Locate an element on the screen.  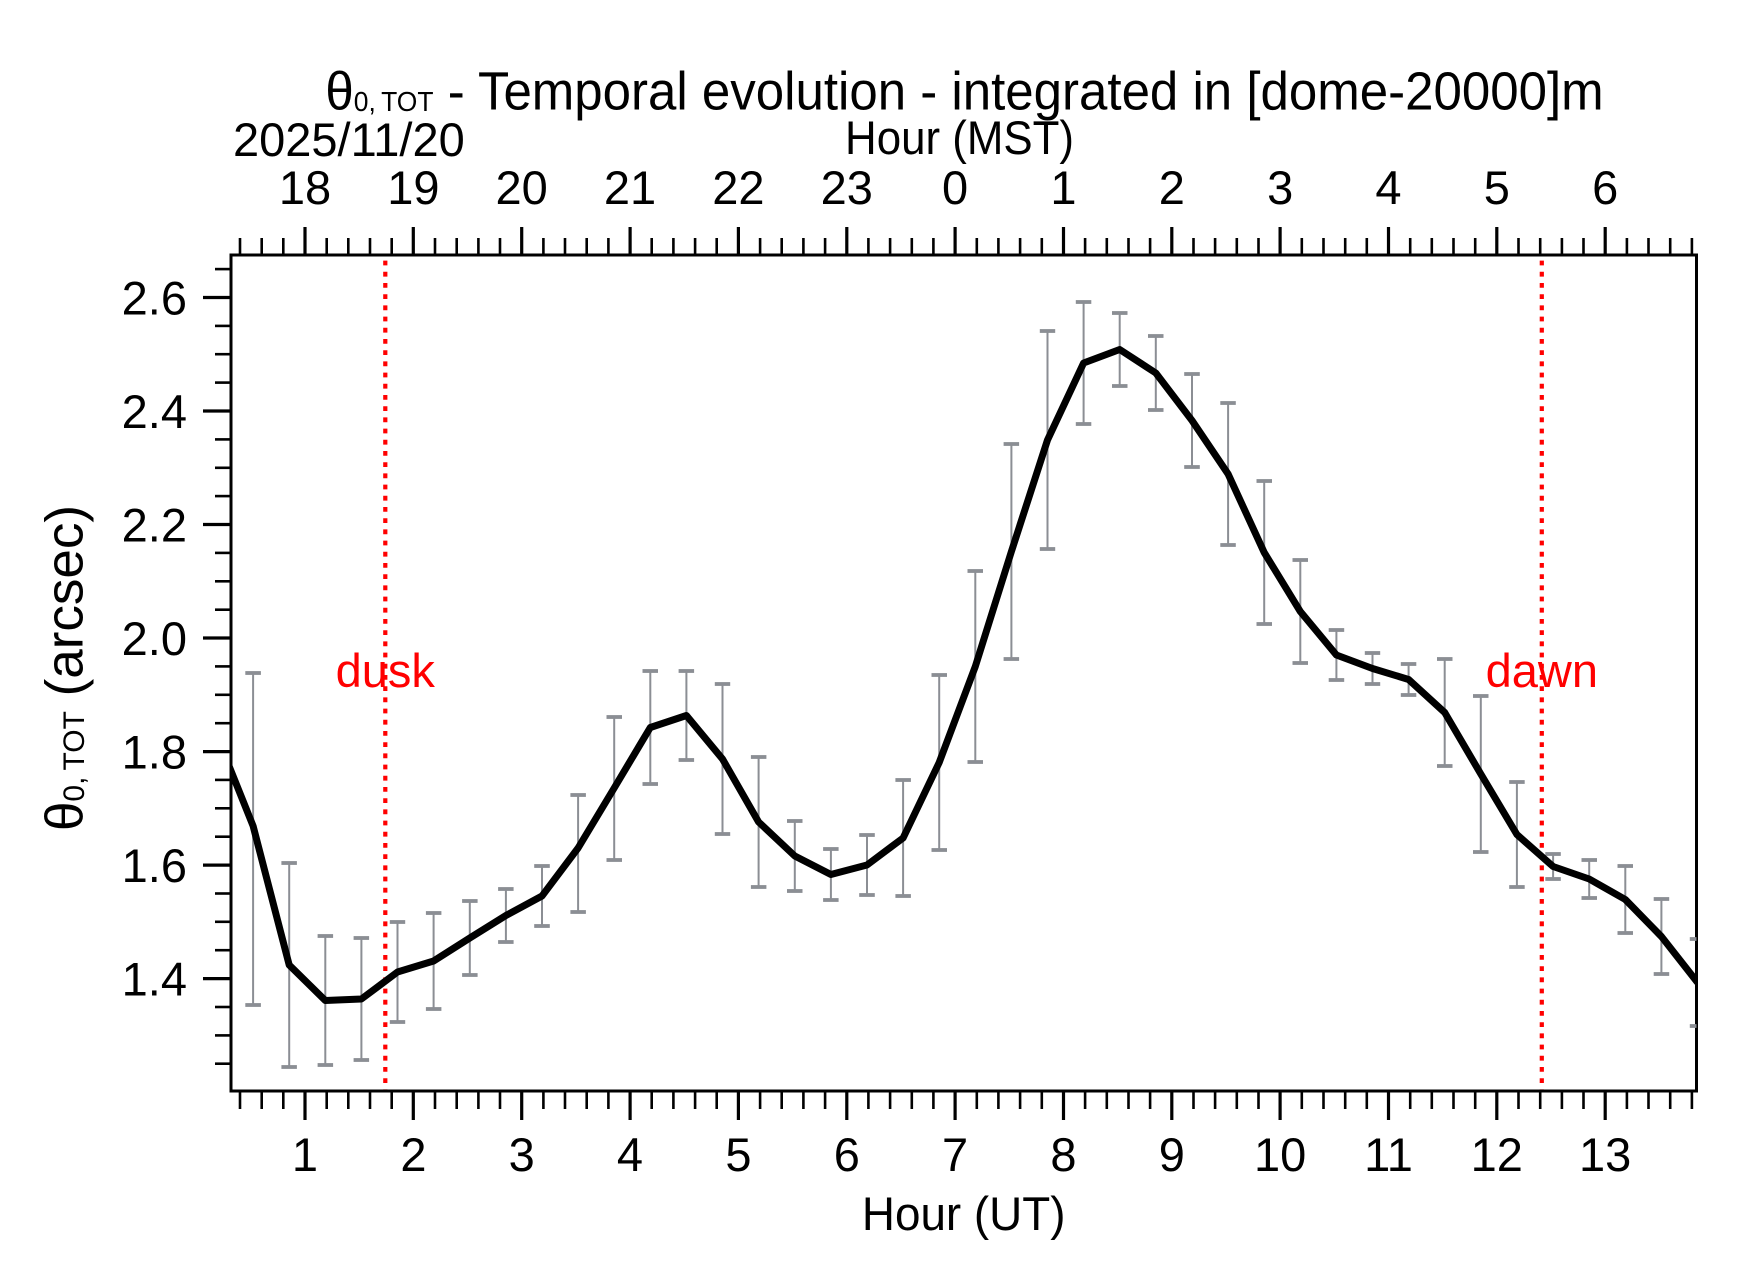
svg-text: 1.6 is located at coordinates (154, 865).